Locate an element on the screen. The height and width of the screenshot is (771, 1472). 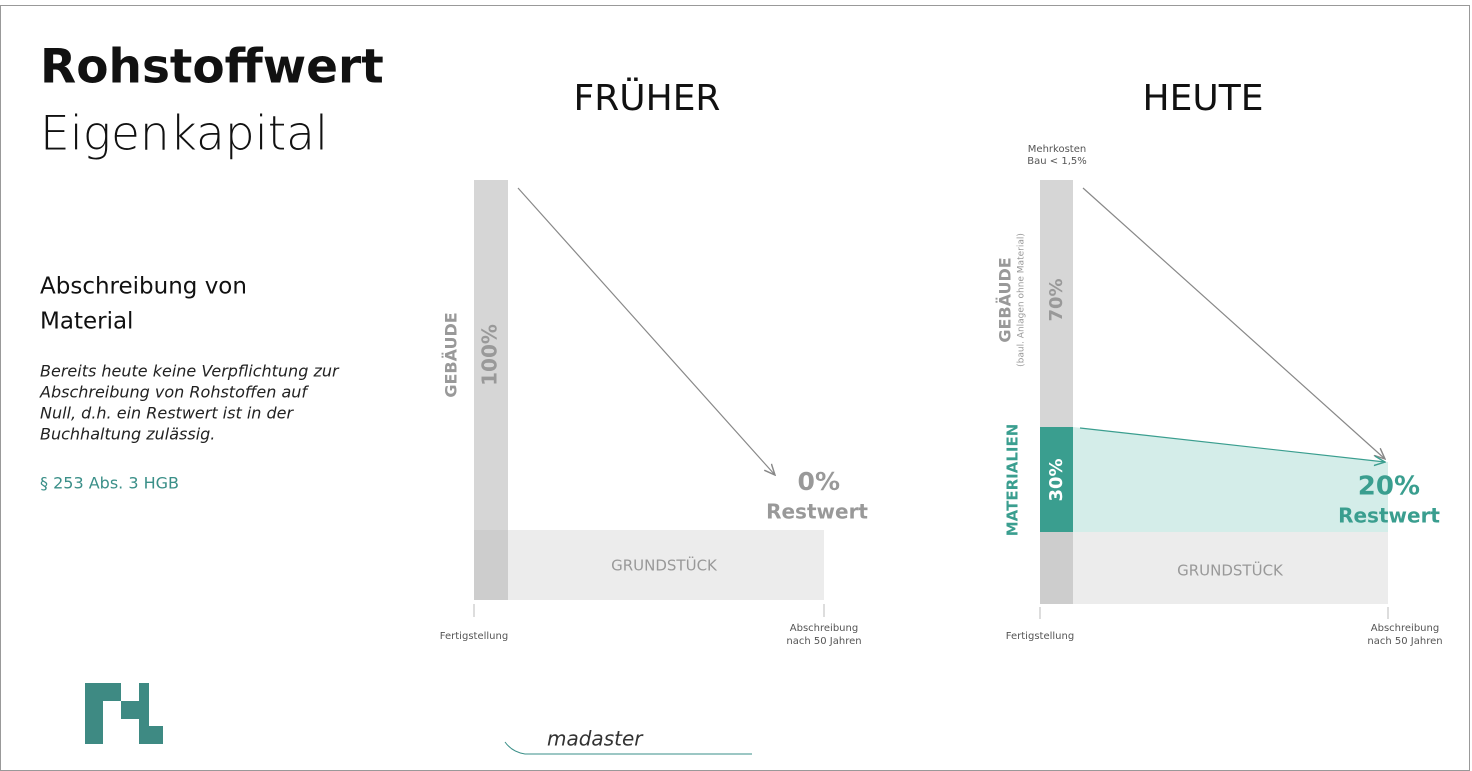
extra-cost: Bau < 1,5% is located at coordinates (1056, 161).